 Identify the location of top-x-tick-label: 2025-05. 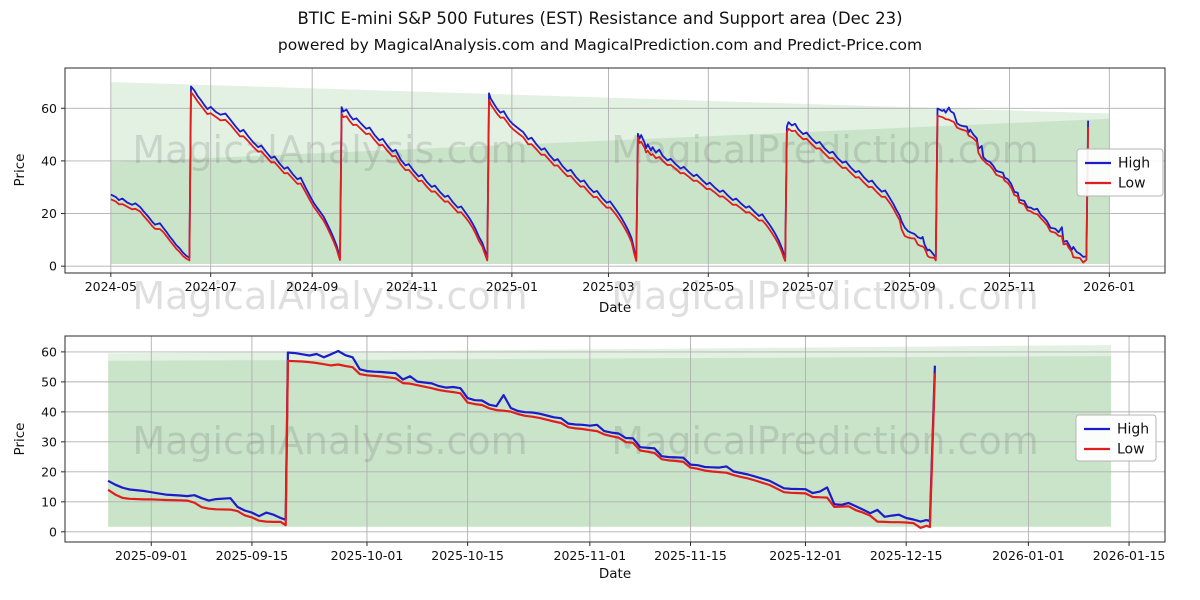
(708, 286).